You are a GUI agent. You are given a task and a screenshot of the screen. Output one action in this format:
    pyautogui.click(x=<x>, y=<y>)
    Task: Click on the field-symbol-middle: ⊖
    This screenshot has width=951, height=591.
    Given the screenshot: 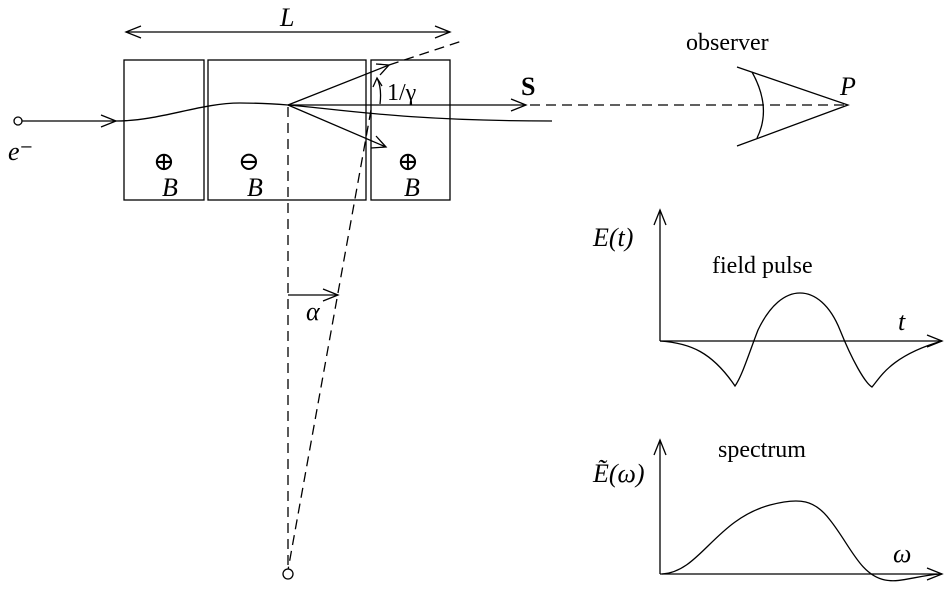 What is the action you would take?
    pyautogui.click(x=249, y=161)
    